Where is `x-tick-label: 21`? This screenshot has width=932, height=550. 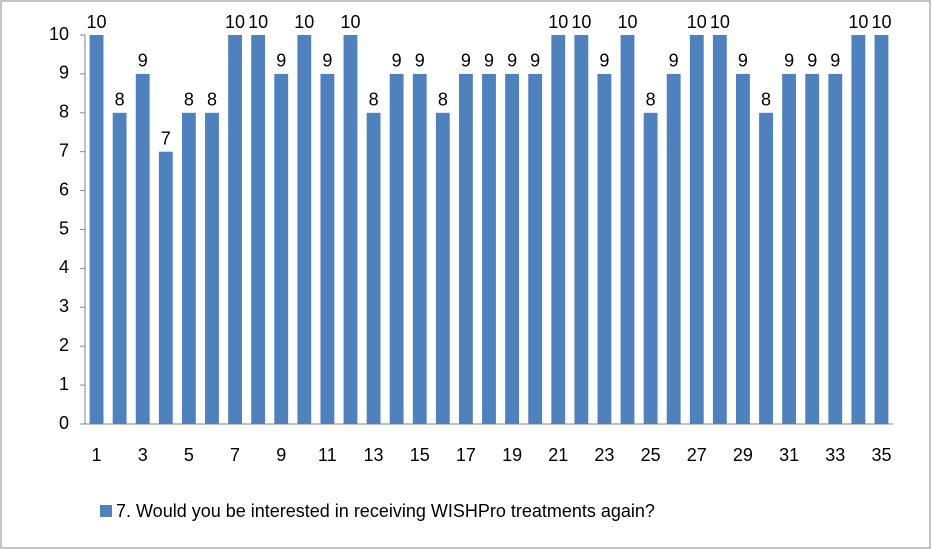 x-tick-label: 21 is located at coordinates (558, 455).